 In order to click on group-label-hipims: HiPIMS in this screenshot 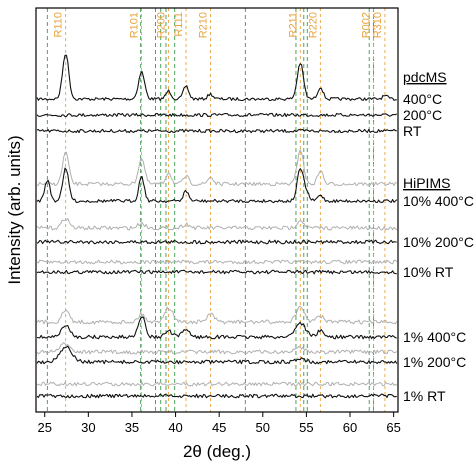, I will do `click(426, 183)`.